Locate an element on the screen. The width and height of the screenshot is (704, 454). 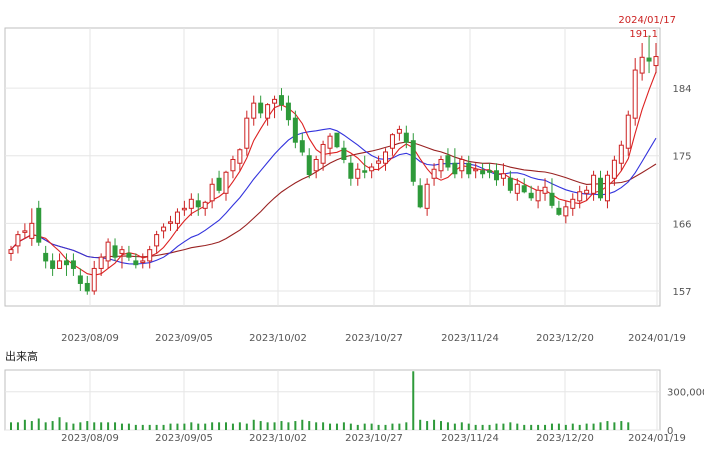
volume-x-tick-label: 2023/08/09 is located at coordinates (90, 438).